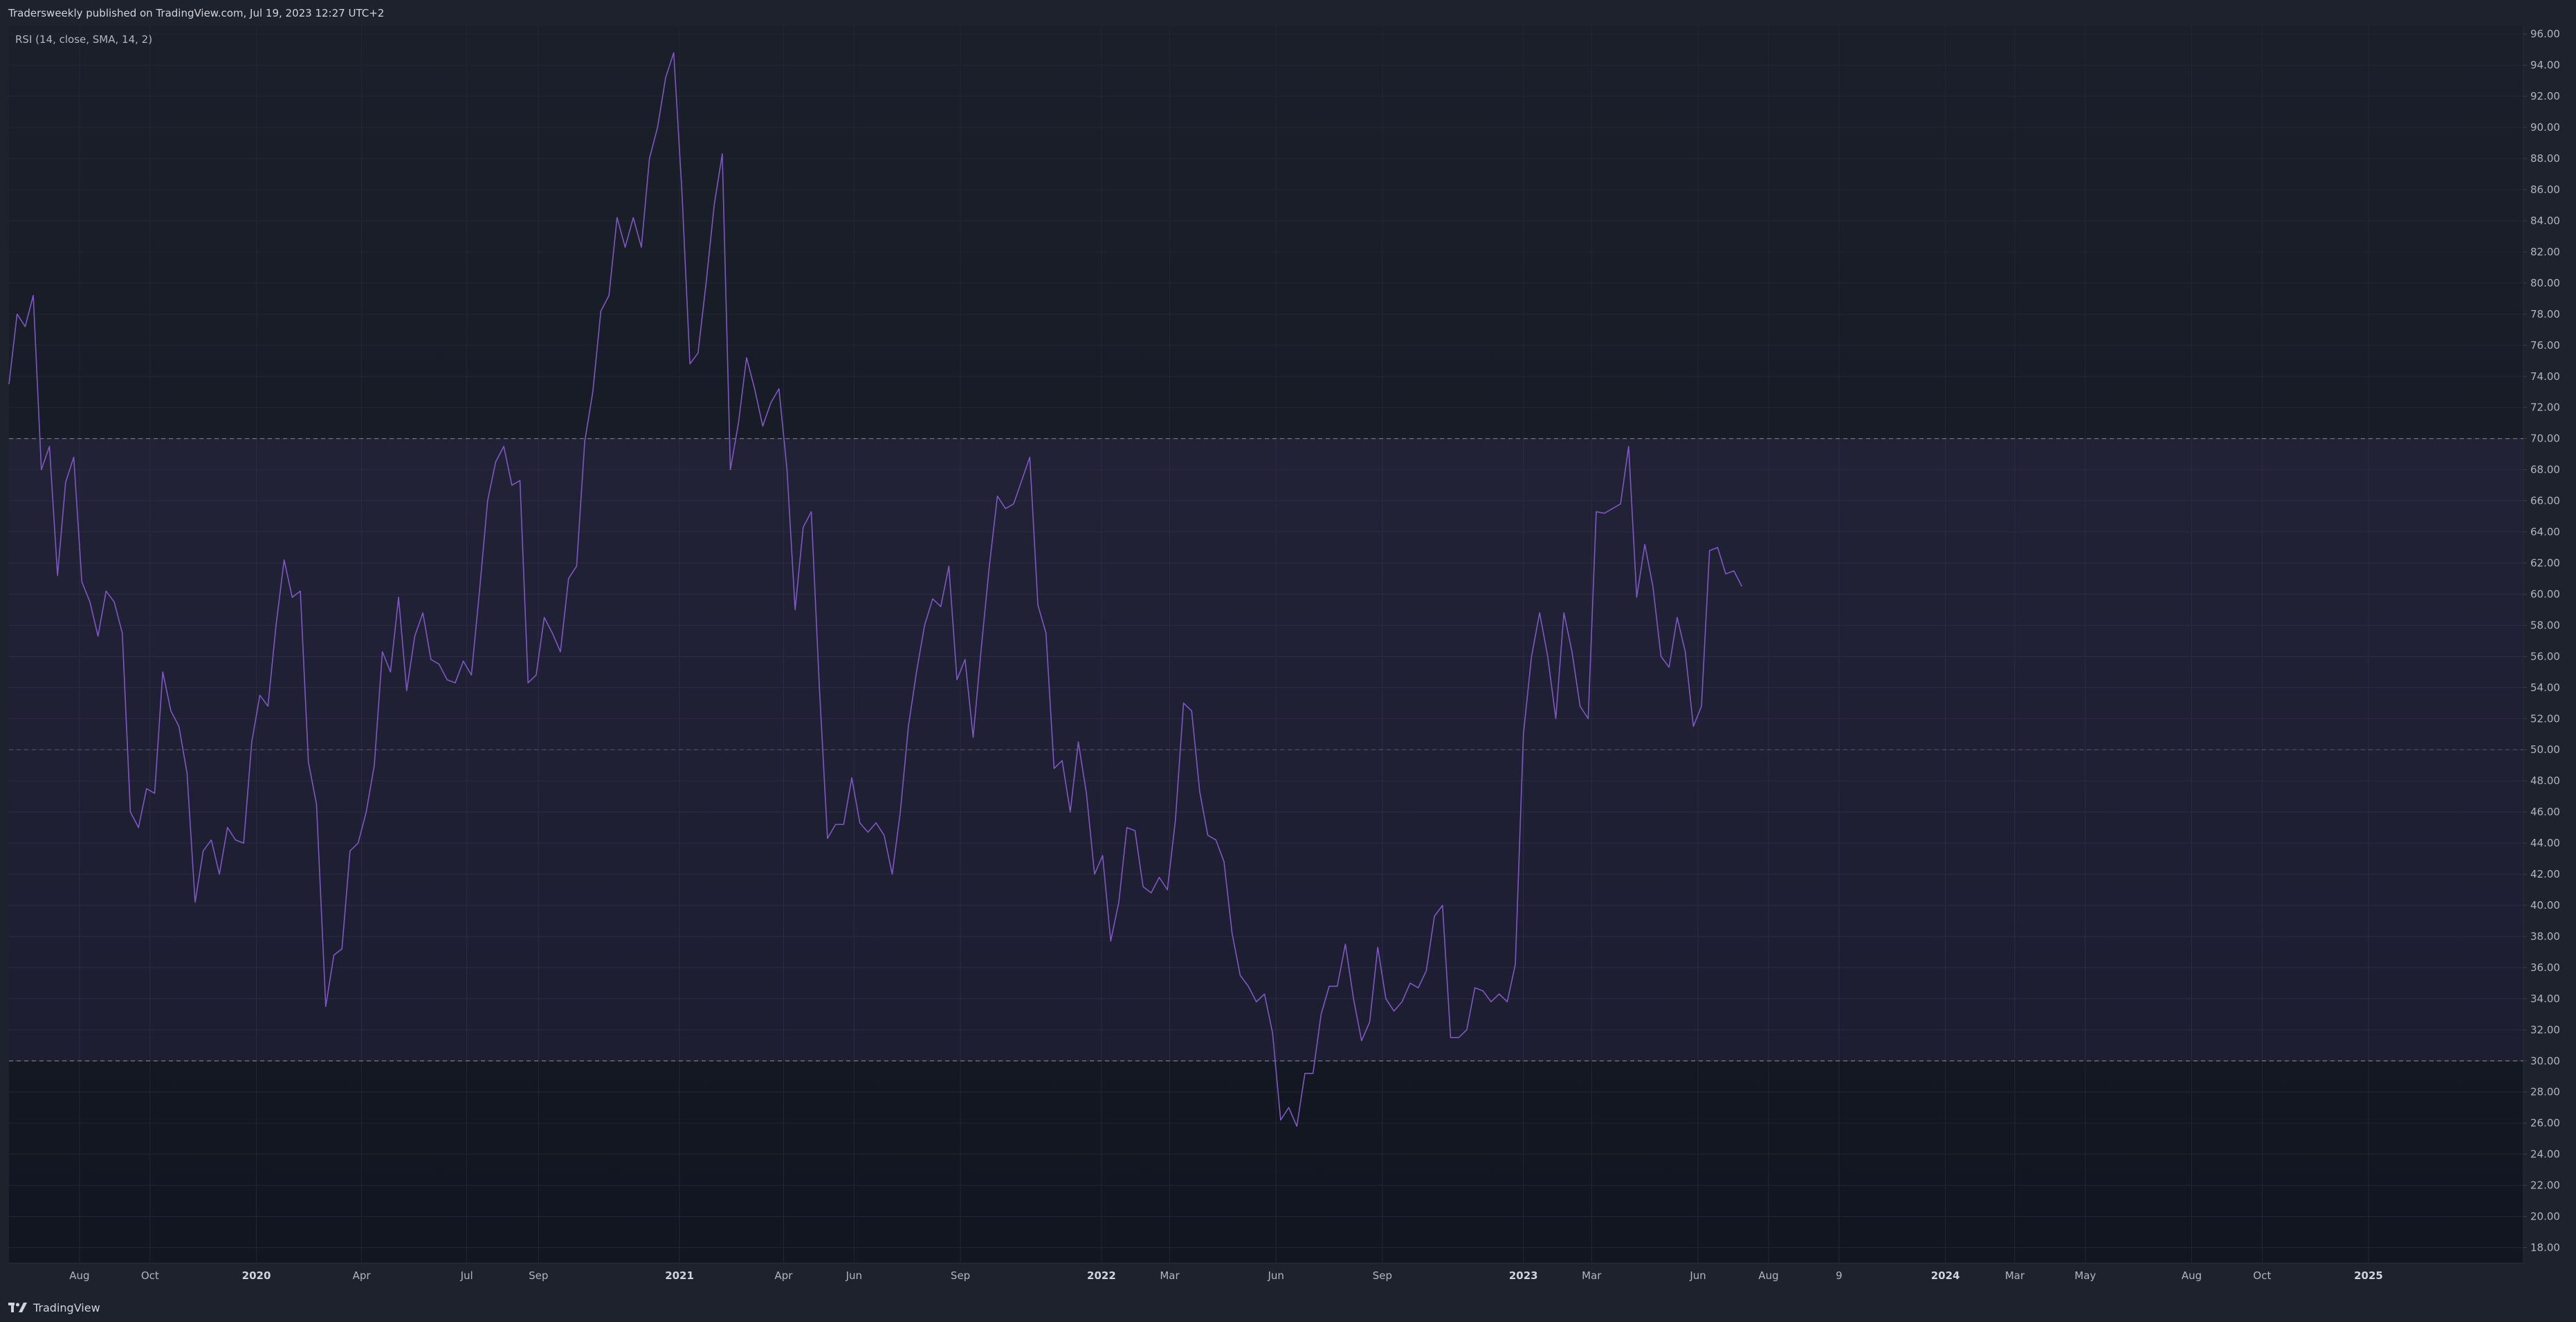  What do you see at coordinates (66, 1307) in the screenshot?
I see `tradingview-brand-name: TradingView` at bounding box center [66, 1307].